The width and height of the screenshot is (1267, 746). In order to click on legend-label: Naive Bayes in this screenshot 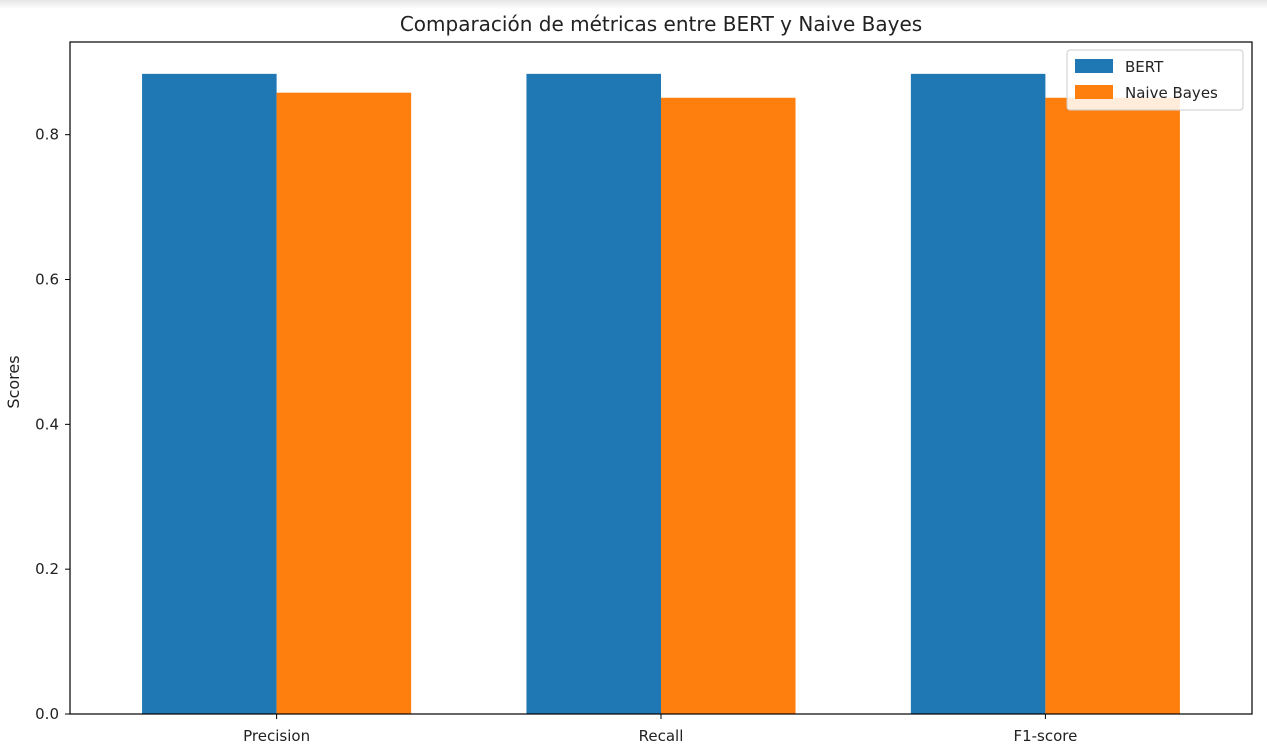, I will do `click(1171, 93)`.